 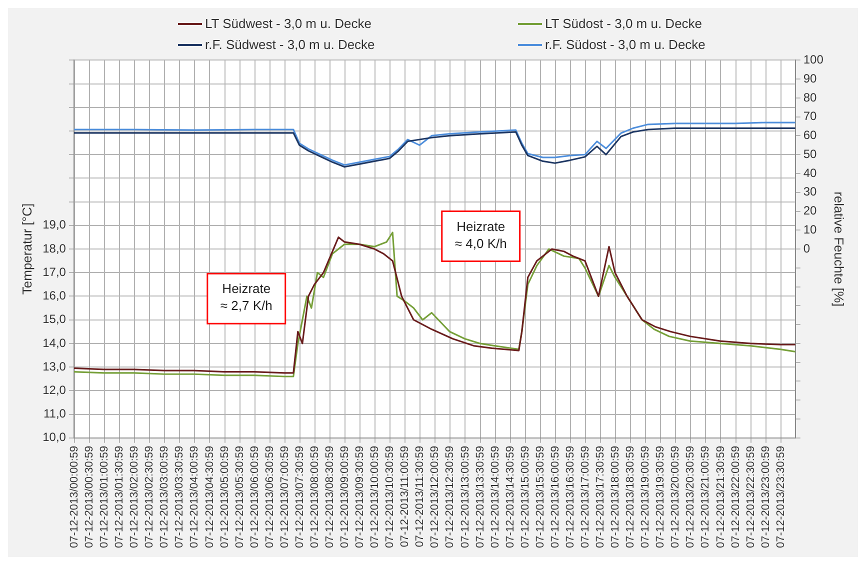 I want to click on y2-tick-label: 30, so click(x=810, y=191).